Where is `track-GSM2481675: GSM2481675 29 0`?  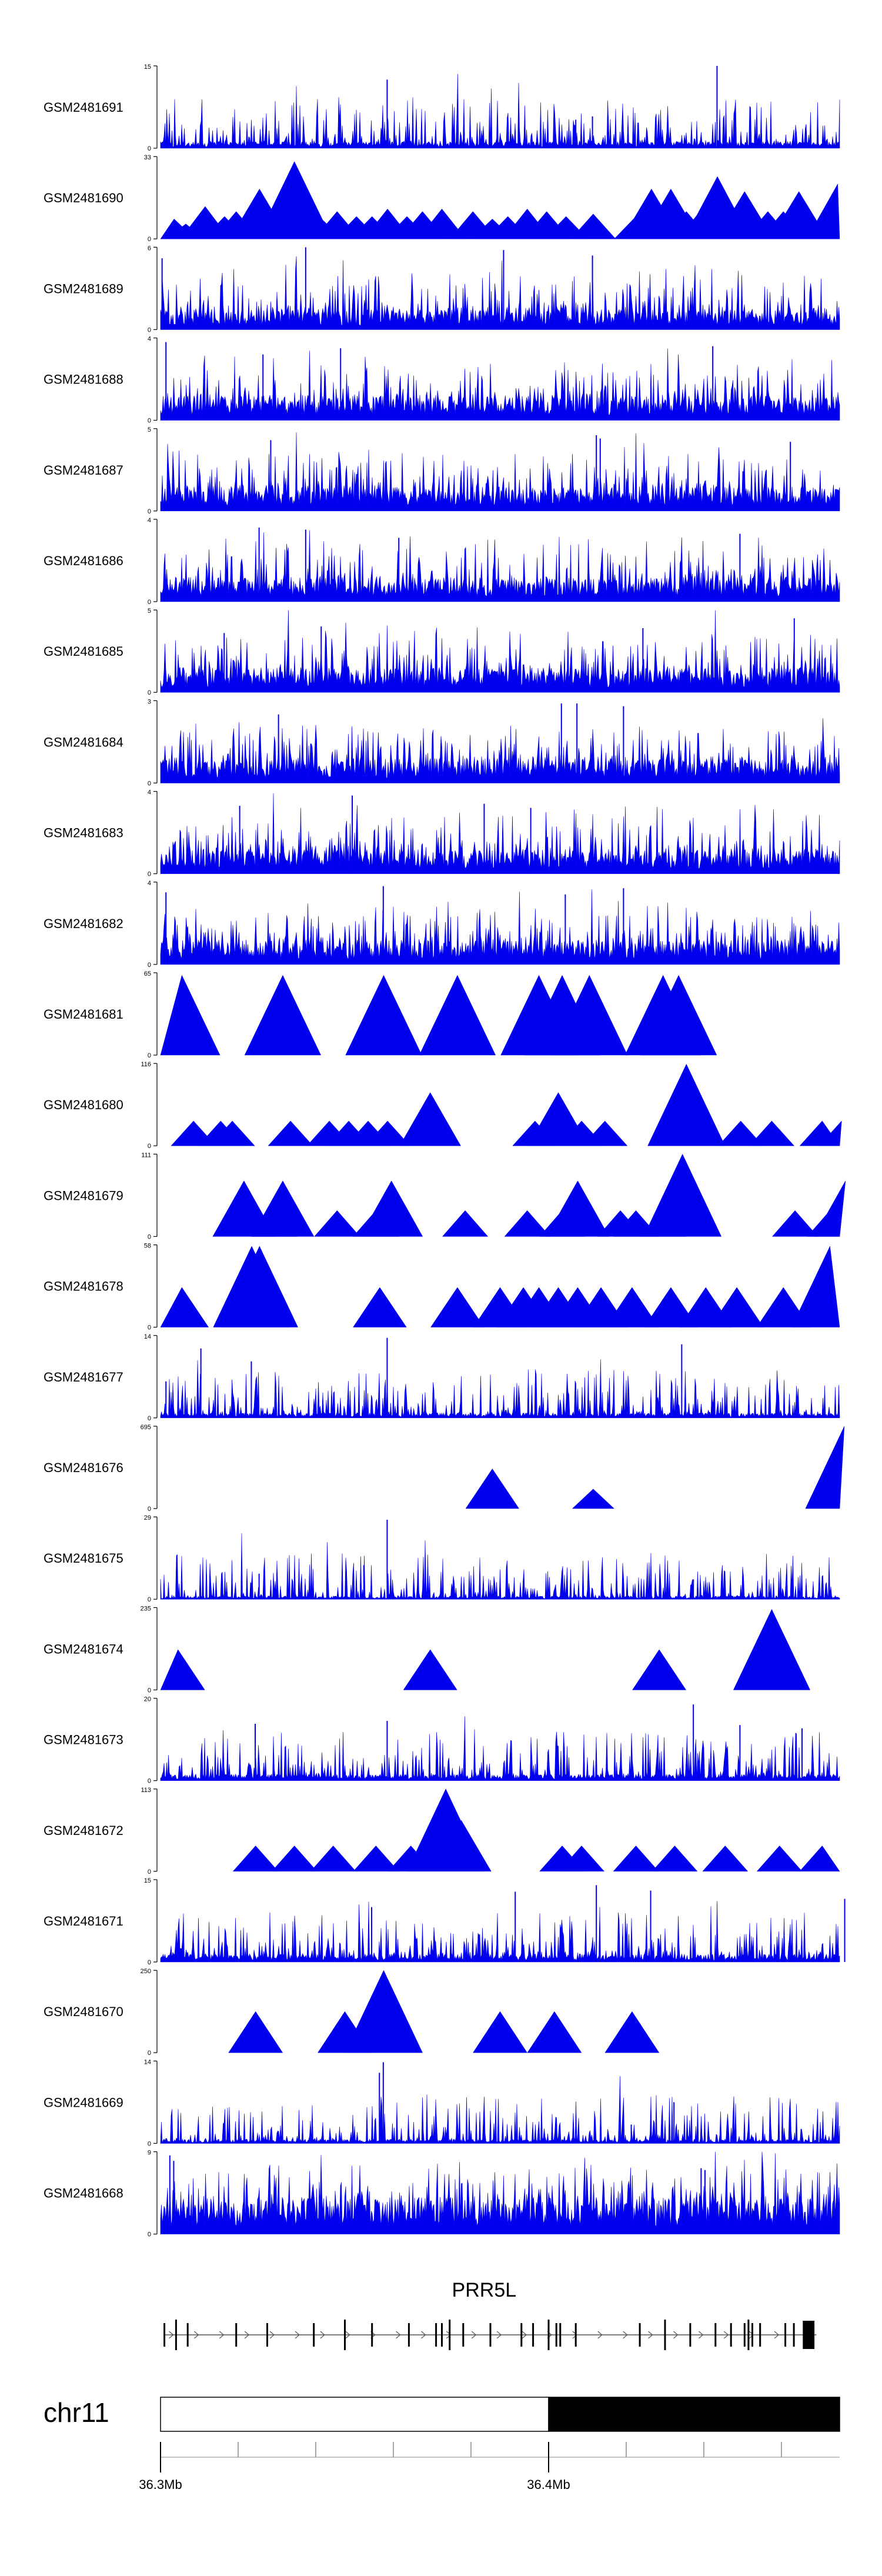 track-GSM2481675: GSM2481675 29 0 is located at coordinates (442, 1558).